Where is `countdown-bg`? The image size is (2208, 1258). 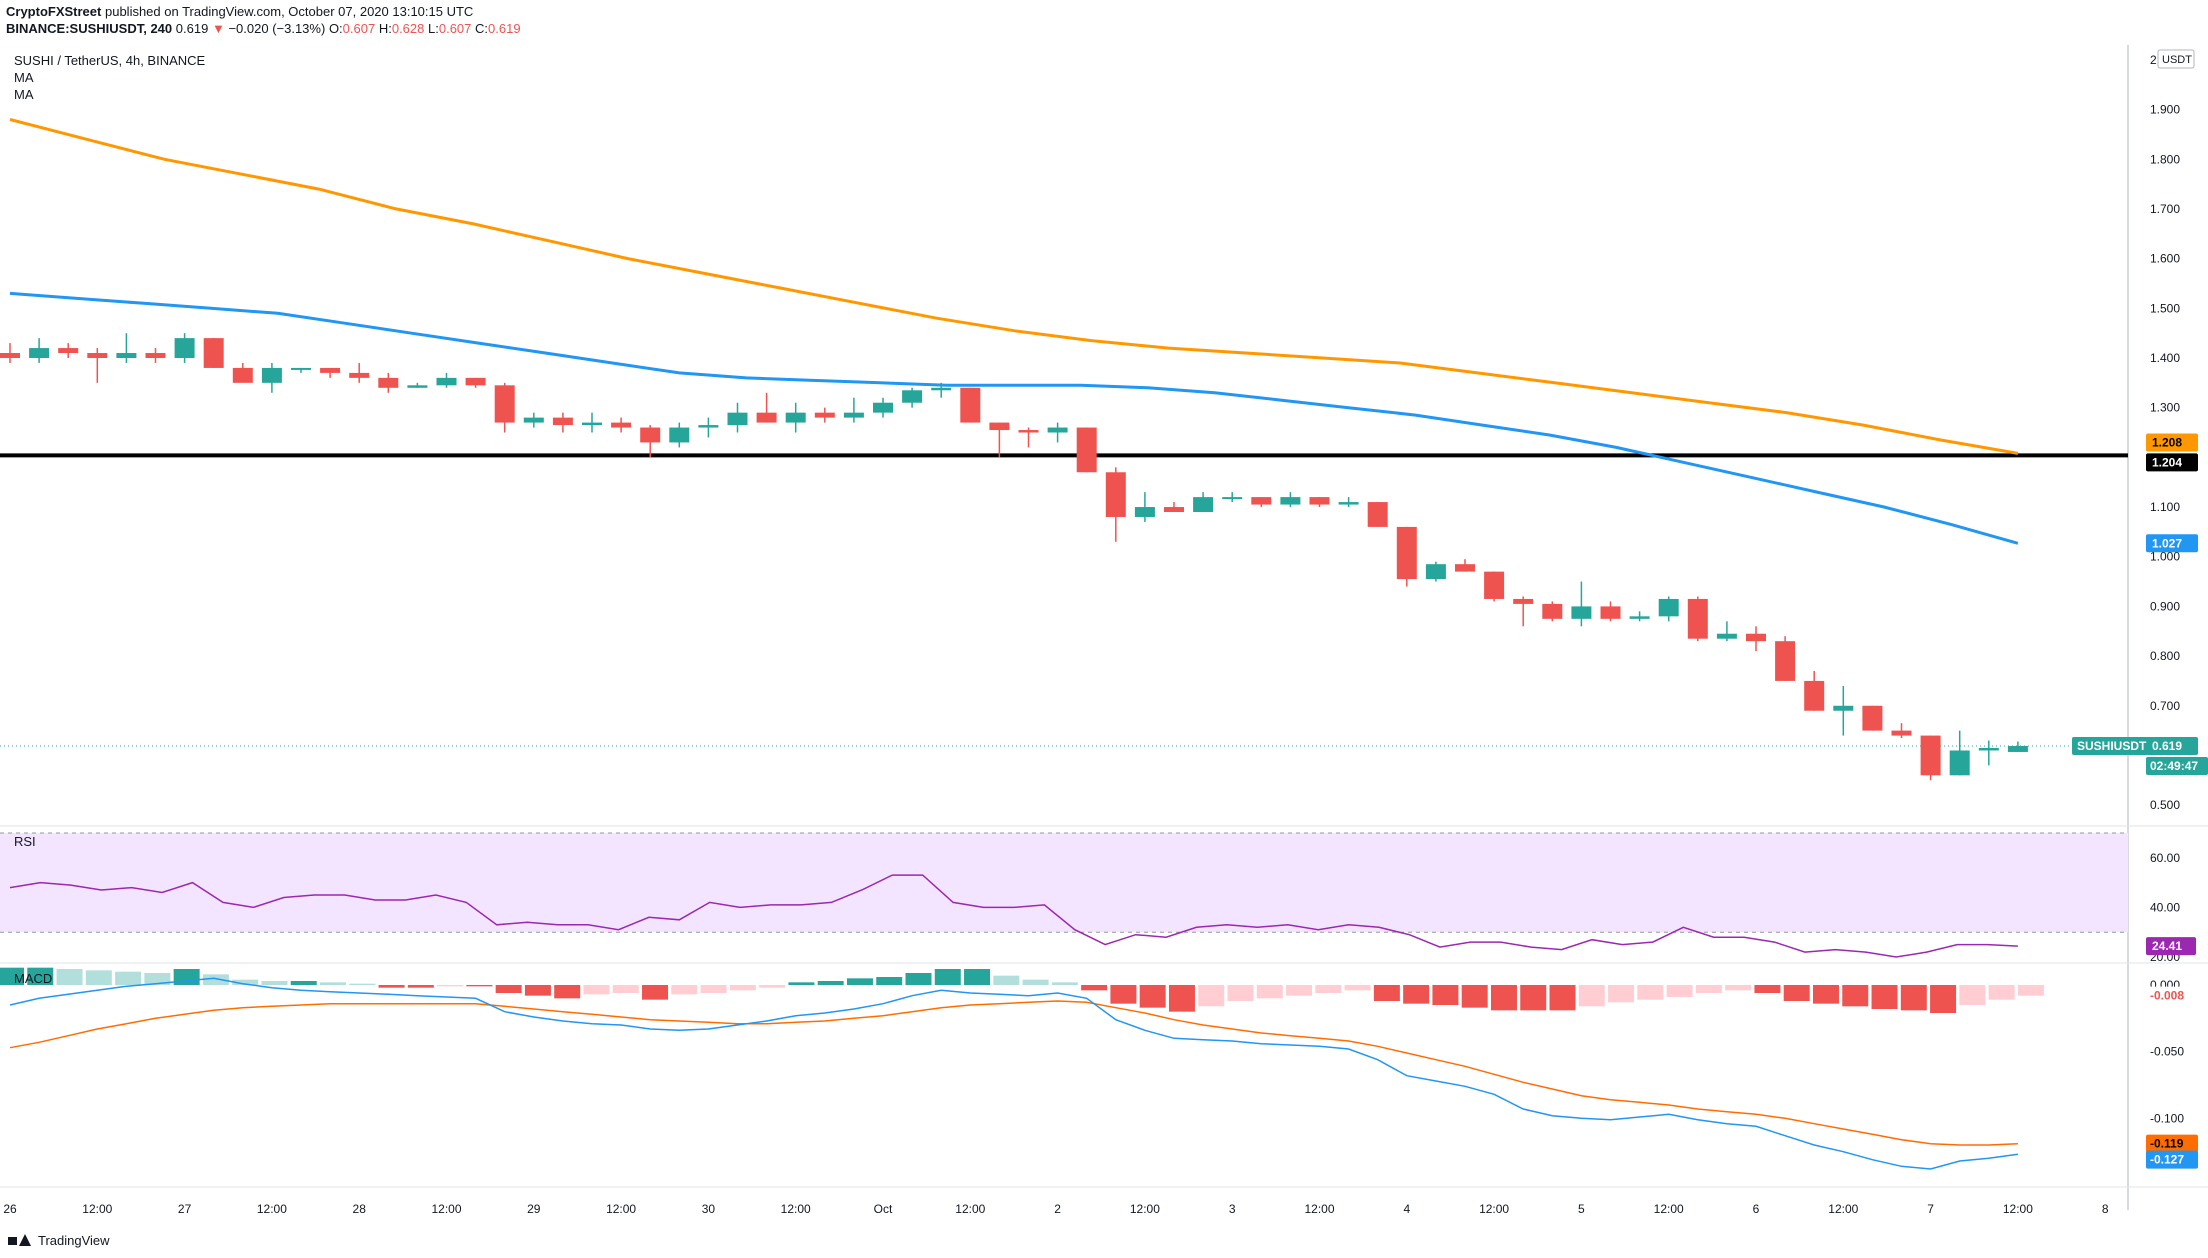
countdown-bg is located at coordinates (2177, 766).